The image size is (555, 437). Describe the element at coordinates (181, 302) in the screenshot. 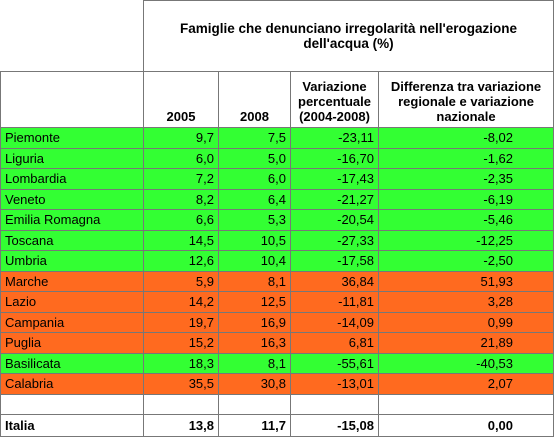

I see `cell: 14,2` at that location.